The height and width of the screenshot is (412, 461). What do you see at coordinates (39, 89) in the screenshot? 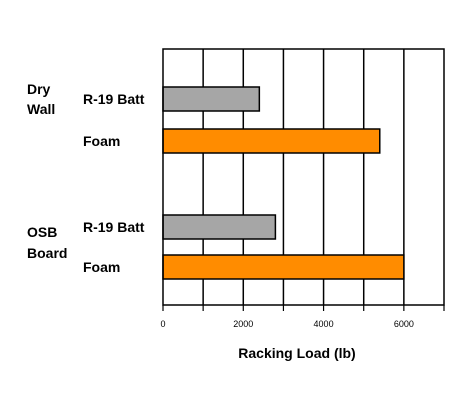
I see `group-label: Dry` at bounding box center [39, 89].